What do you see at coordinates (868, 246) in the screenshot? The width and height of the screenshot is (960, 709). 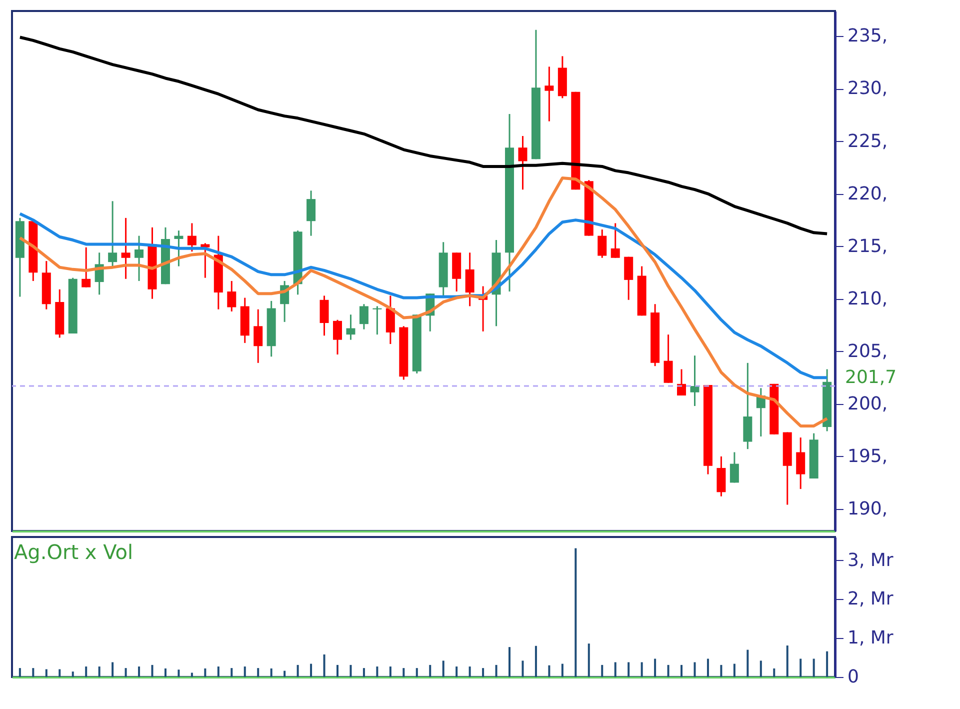 I see `y-tick-label: 215,` at bounding box center [868, 246].